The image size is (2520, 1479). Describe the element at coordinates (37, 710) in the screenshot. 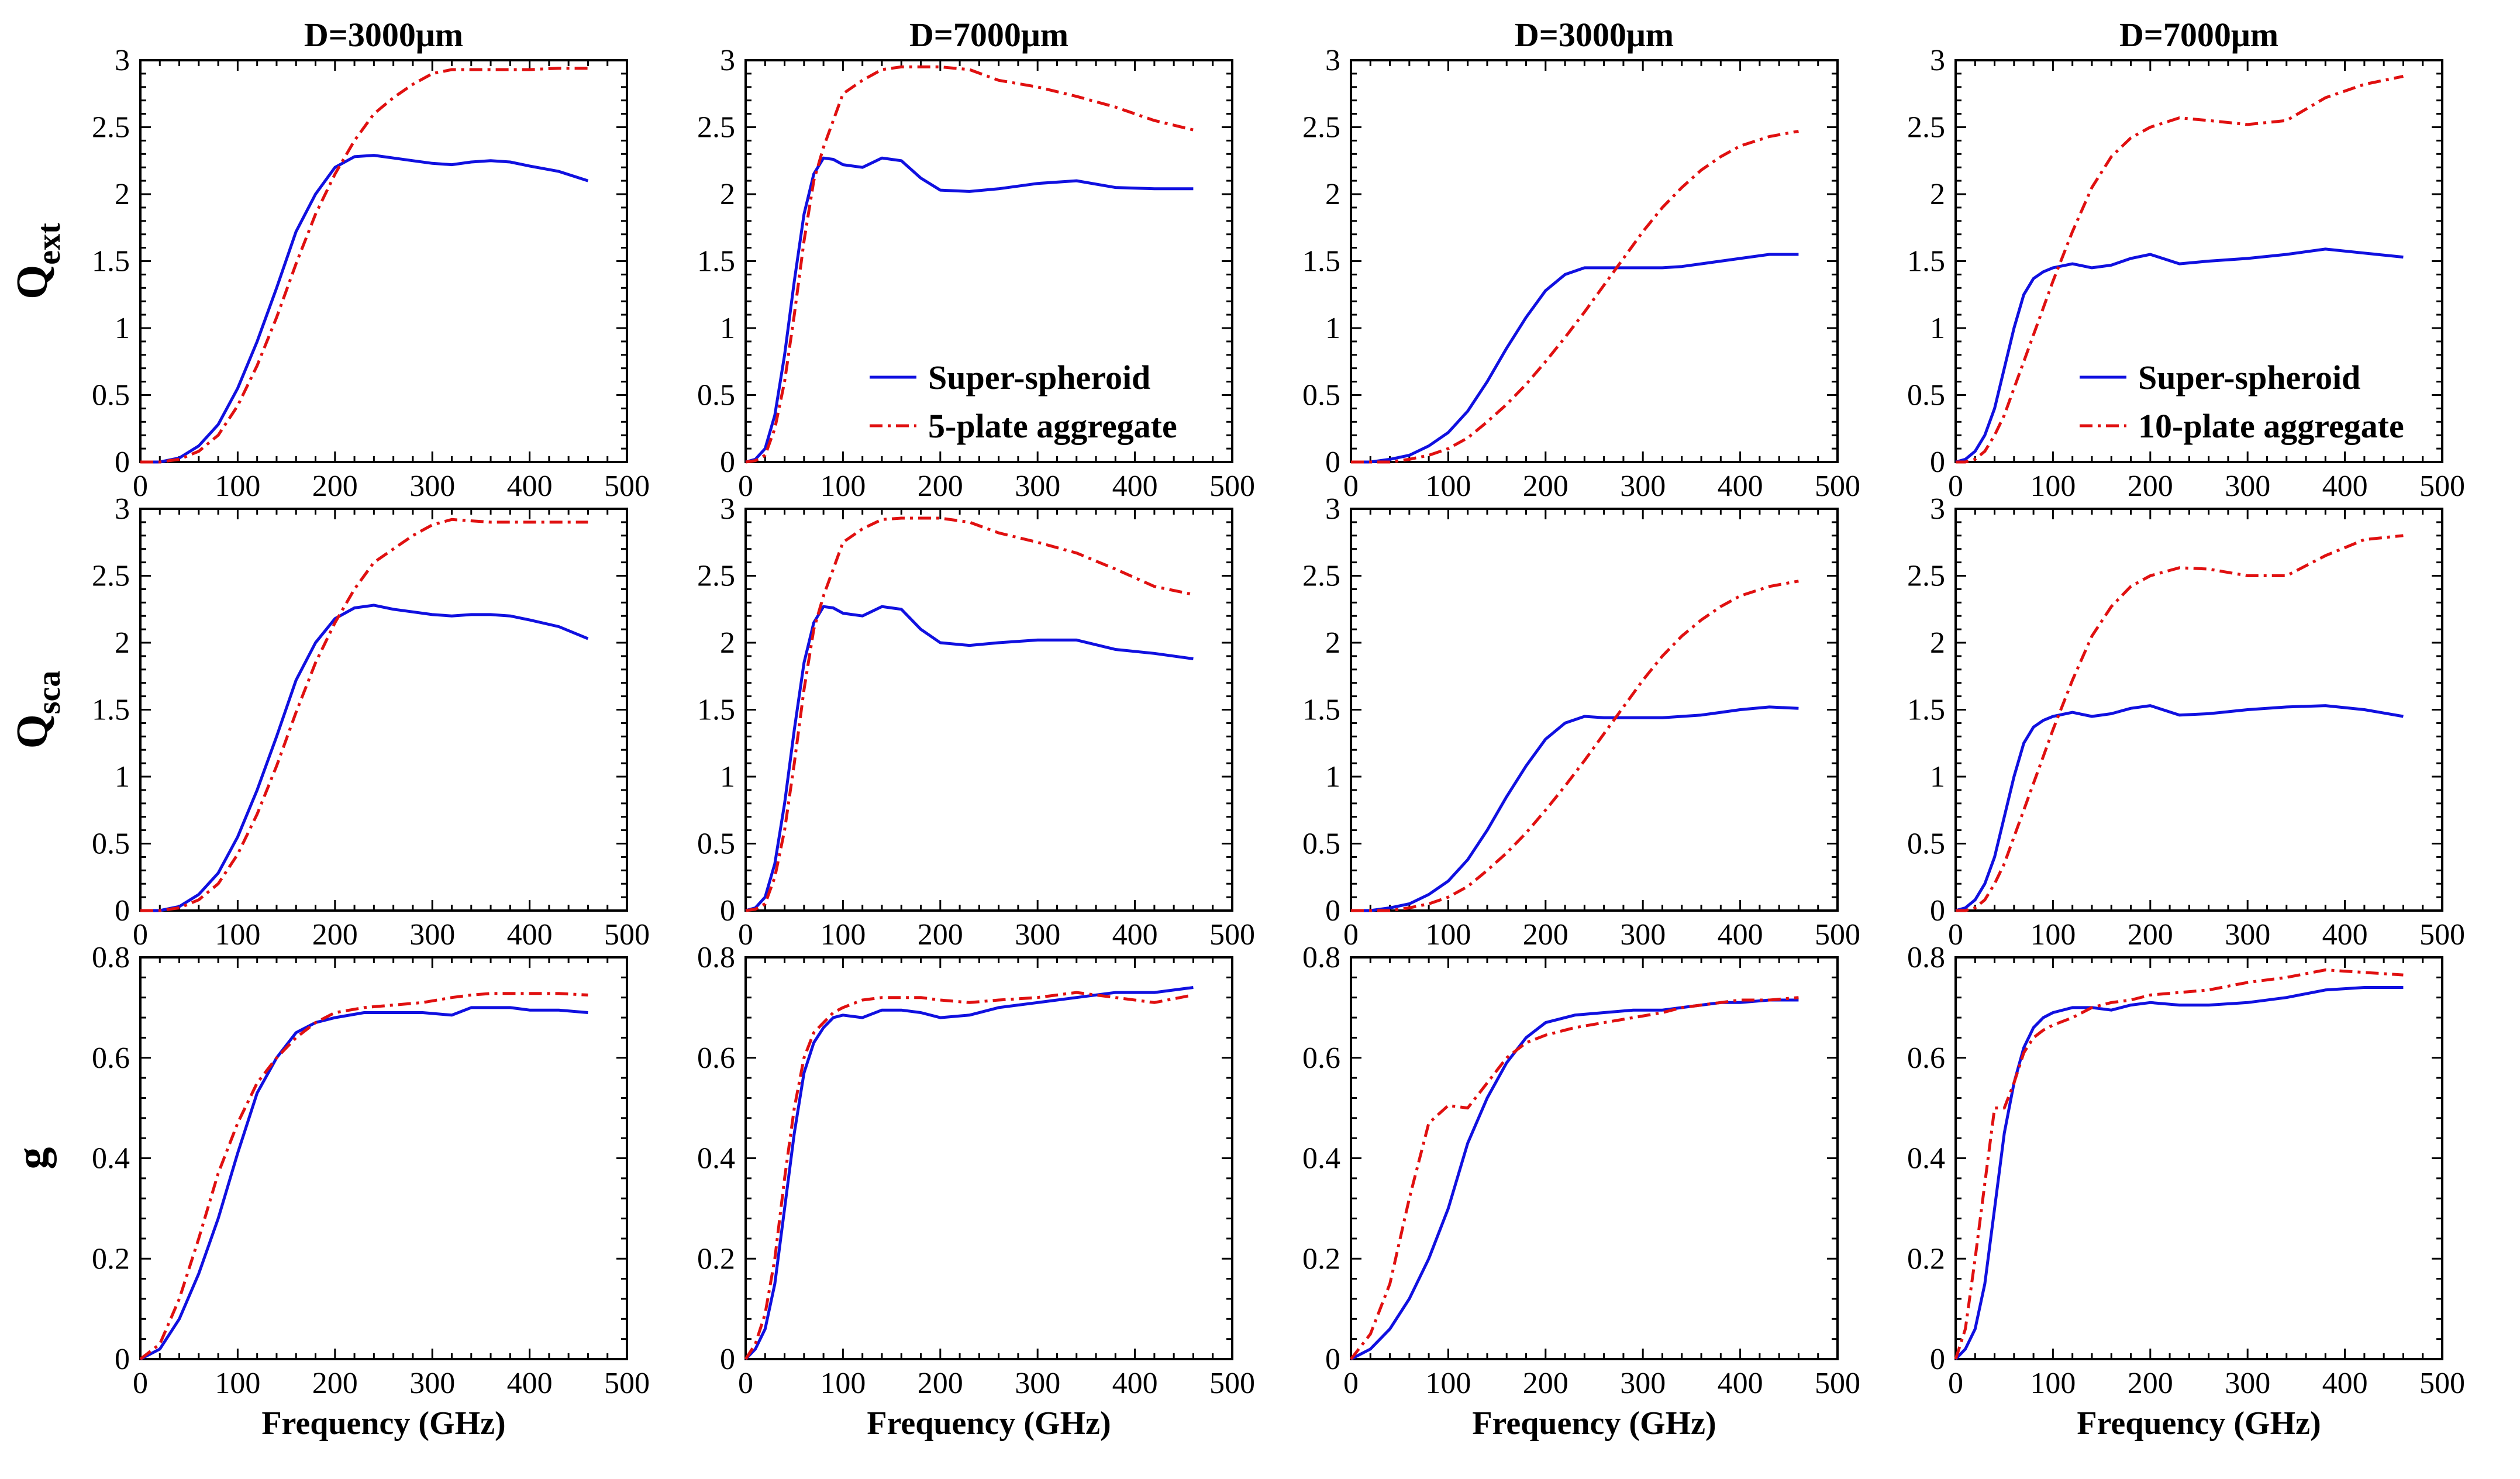

I see `y-axis-label: Qsca` at that location.